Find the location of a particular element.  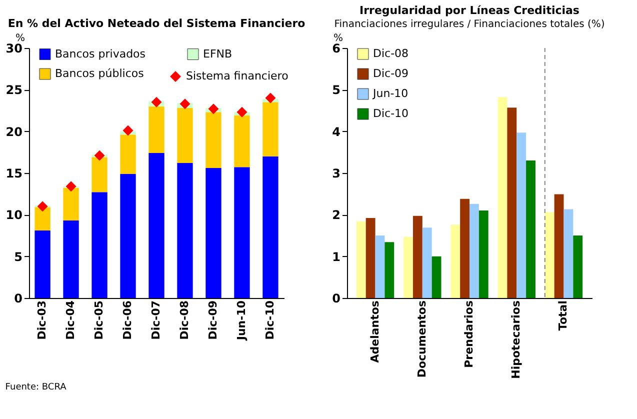

x-tick-label: Dic-08 is located at coordinates (184, 320).